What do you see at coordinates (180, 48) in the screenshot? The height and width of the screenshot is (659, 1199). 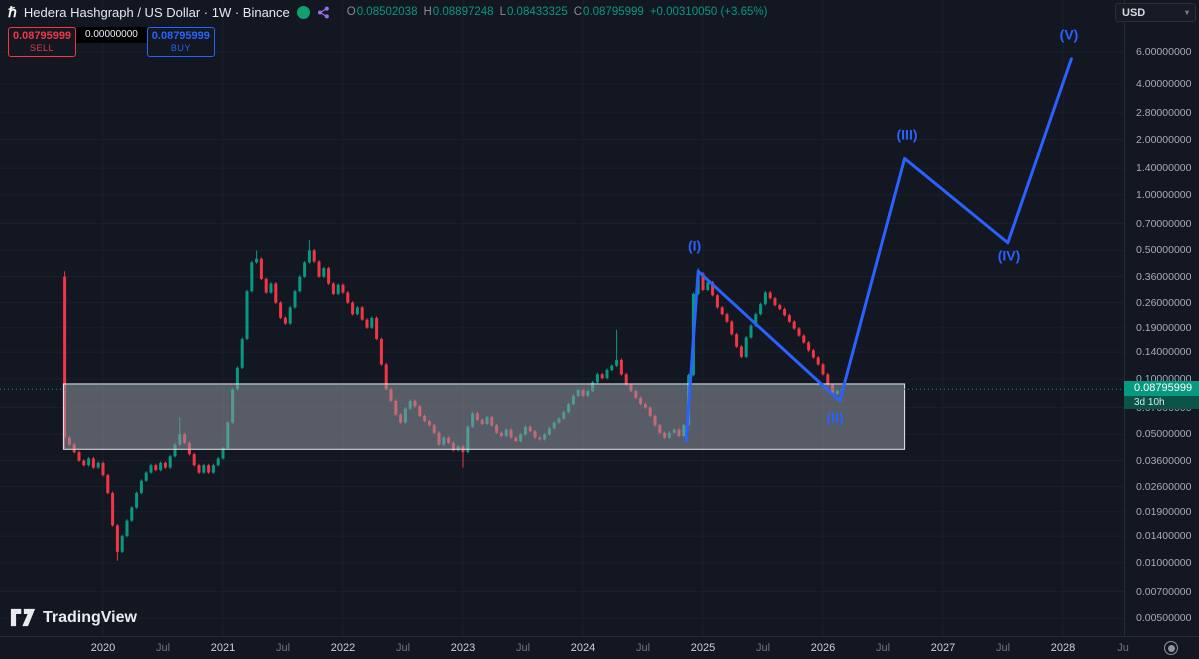 I see `buy-label: BUY` at bounding box center [180, 48].